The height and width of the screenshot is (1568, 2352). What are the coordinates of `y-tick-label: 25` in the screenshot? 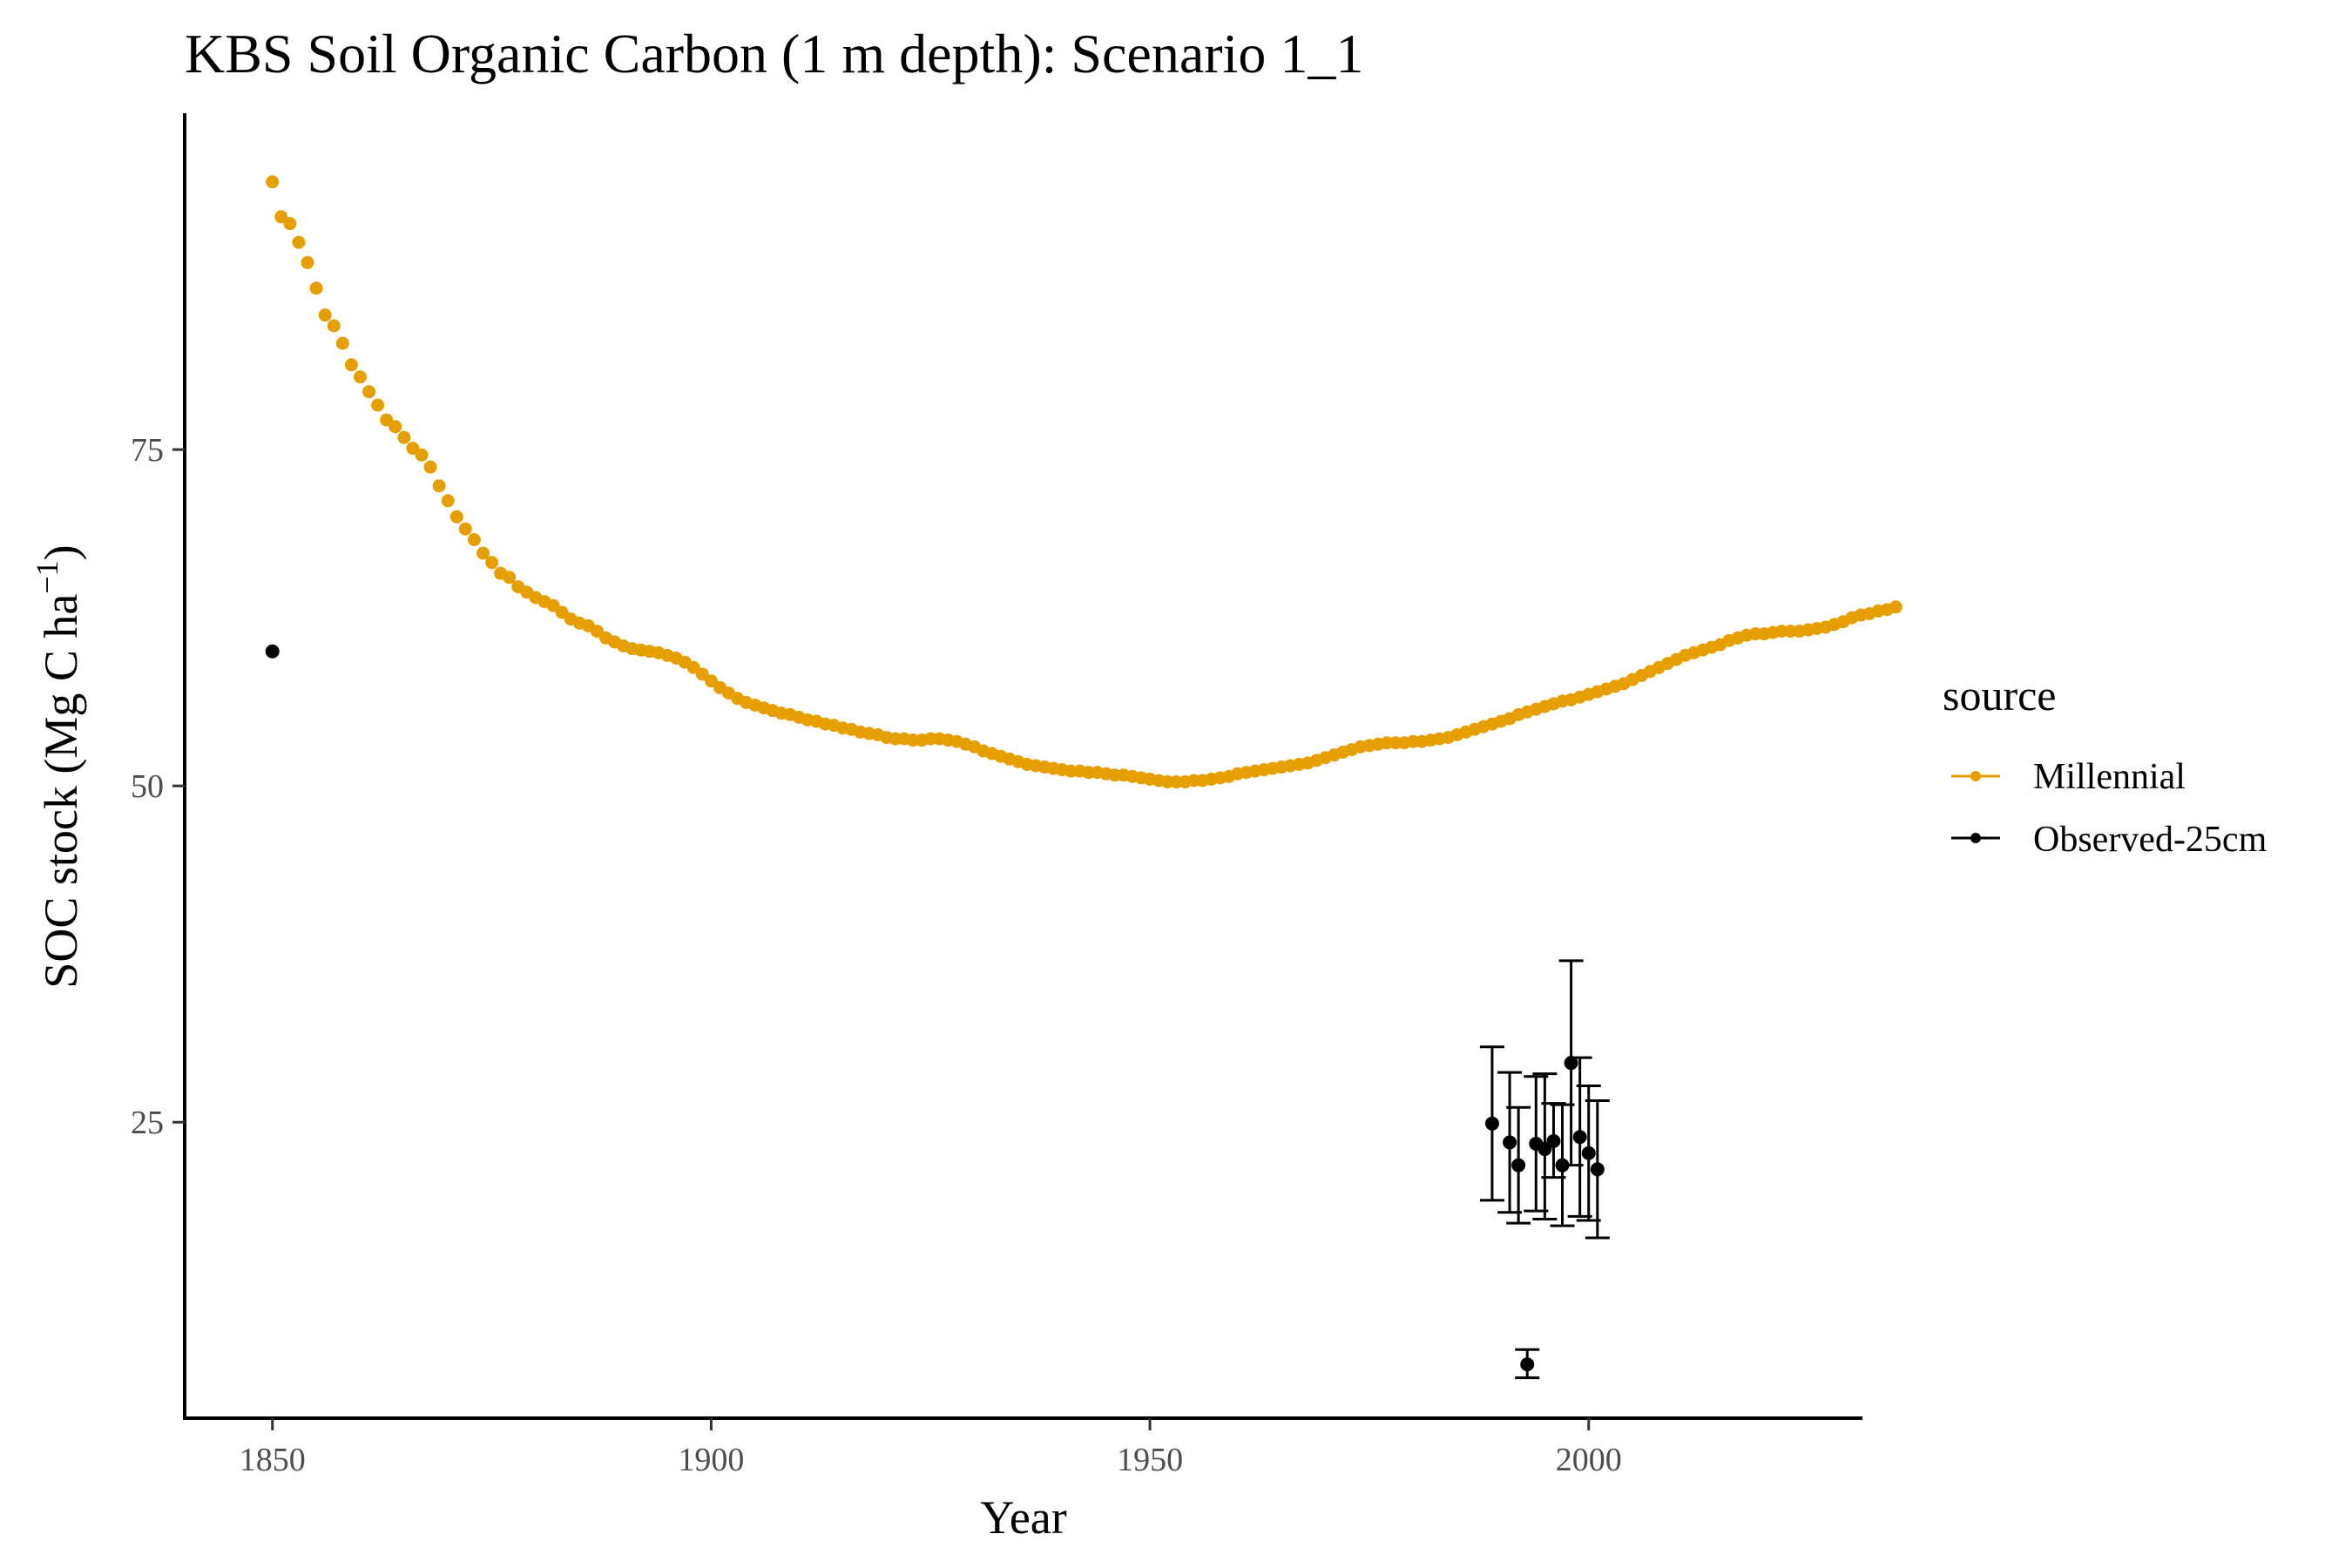 It's located at (147, 1123).